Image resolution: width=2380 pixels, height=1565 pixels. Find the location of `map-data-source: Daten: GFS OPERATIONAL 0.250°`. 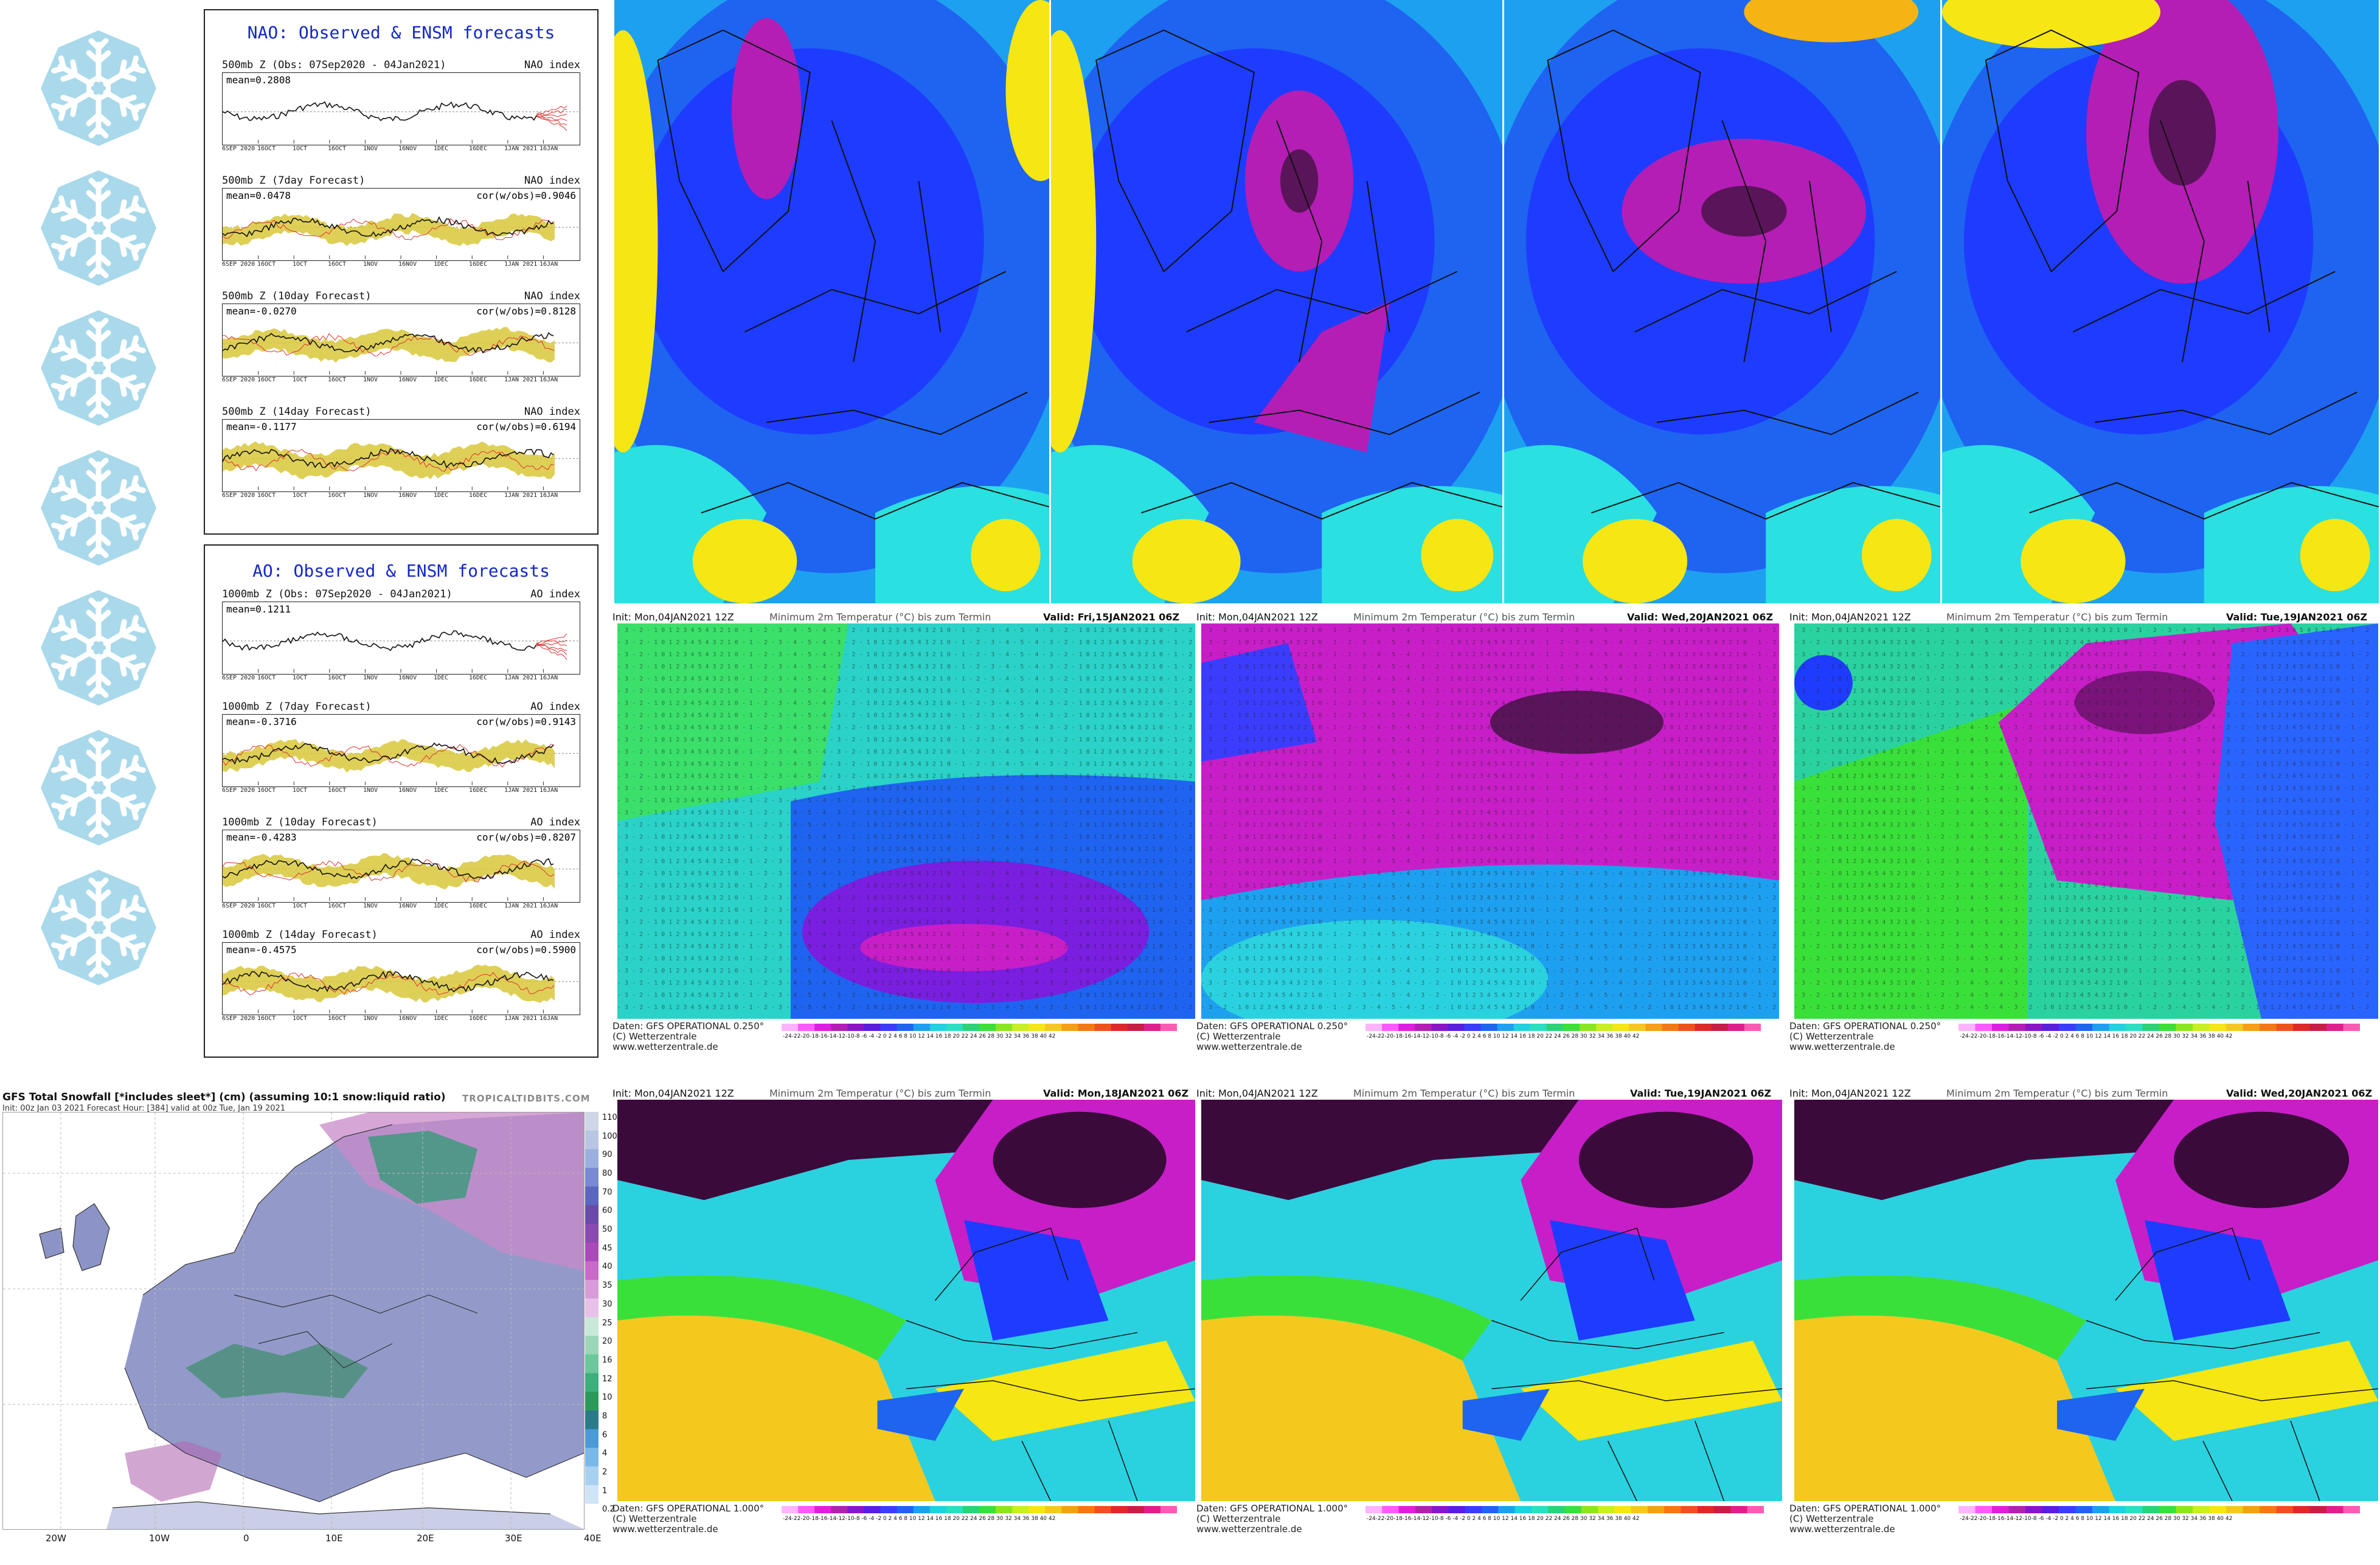

map-data-source: Daten: GFS OPERATIONAL 0.250° is located at coordinates (1865, 1026).